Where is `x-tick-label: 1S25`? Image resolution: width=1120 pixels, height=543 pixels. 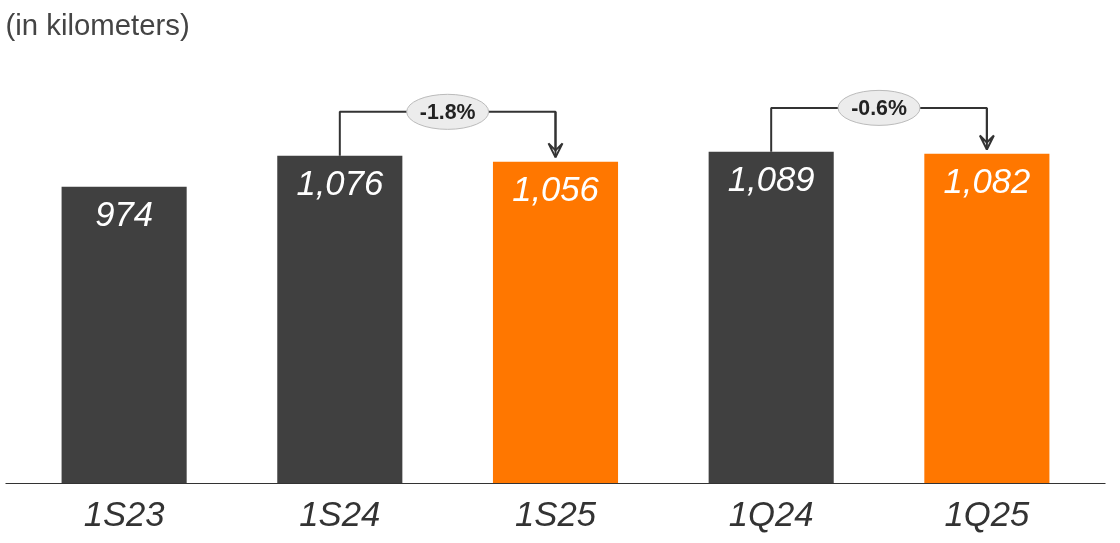 x-tick-label: 1S25 is located at coordinates (556, 513).